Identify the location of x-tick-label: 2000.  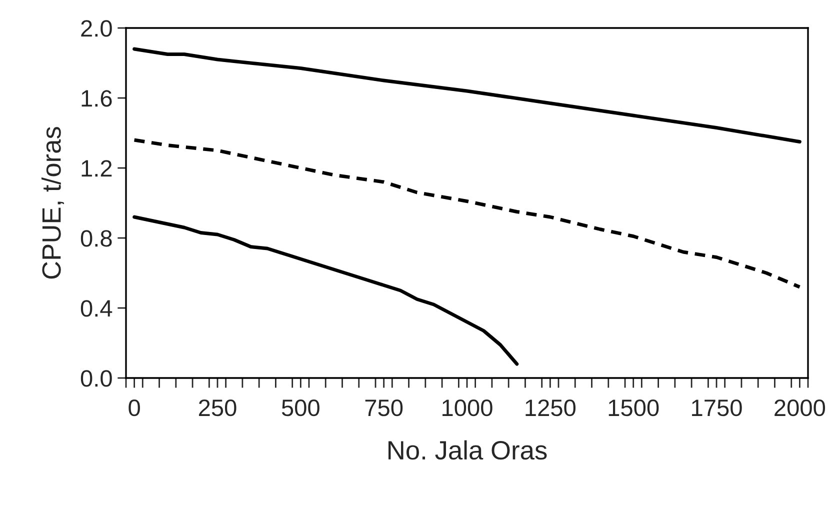
(800, 407).